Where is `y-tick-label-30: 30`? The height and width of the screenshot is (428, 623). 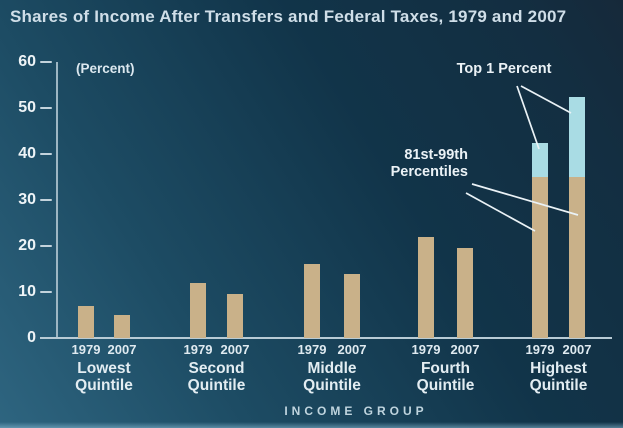 y-tick-label-30: 30 is located at coordinates (27, 199).